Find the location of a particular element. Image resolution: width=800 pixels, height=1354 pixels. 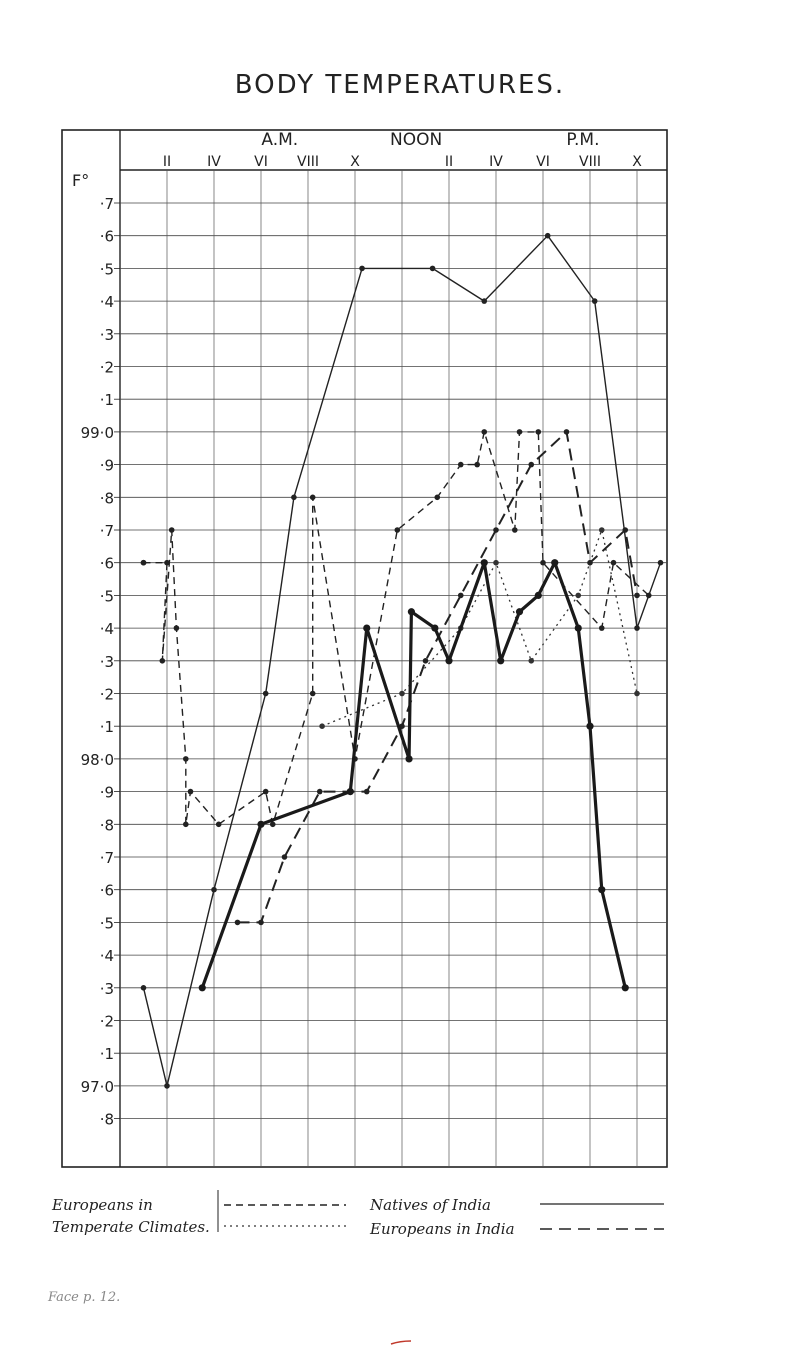

hour-label: VI is located at coordinates (261, 162).